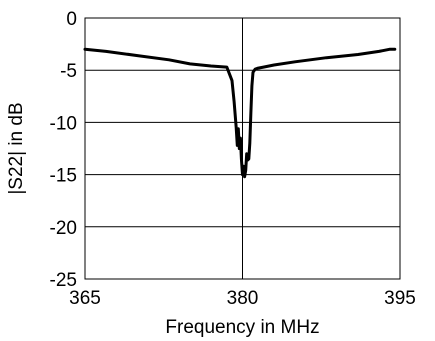 Image resolution: width=435 pixels, height=341 pixels. I want to click on y-axis-ticks: 0 -5 -10 -15 -20 -25, so click(63, 150).